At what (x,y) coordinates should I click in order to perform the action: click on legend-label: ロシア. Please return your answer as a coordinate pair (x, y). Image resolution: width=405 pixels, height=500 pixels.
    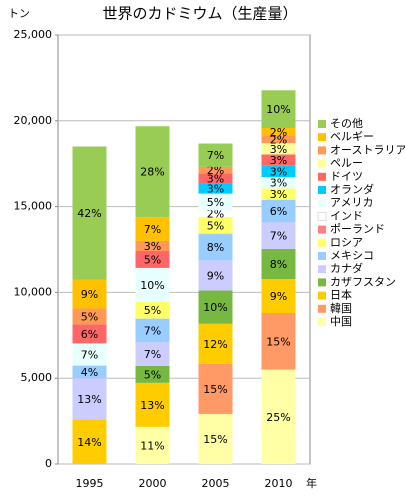
    Looking at the image, I should click on (346, 242).